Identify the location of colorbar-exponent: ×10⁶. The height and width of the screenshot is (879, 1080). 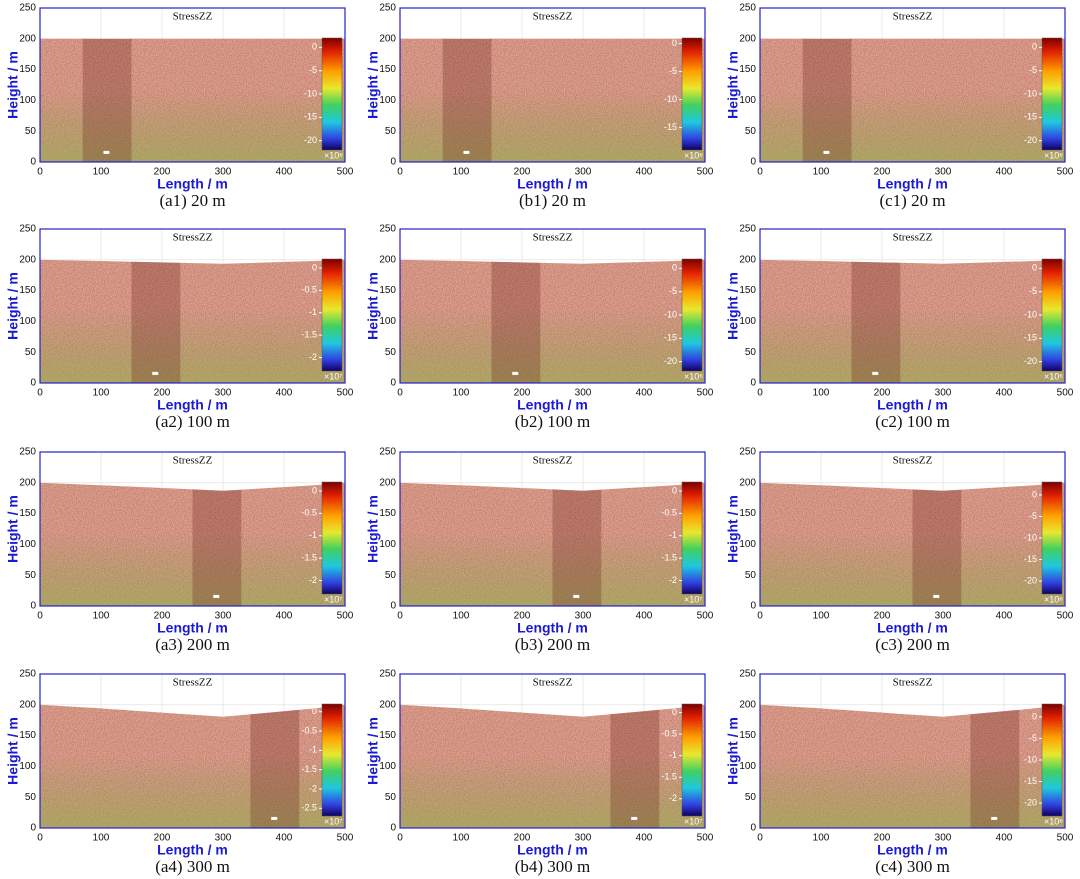
(333, 155).